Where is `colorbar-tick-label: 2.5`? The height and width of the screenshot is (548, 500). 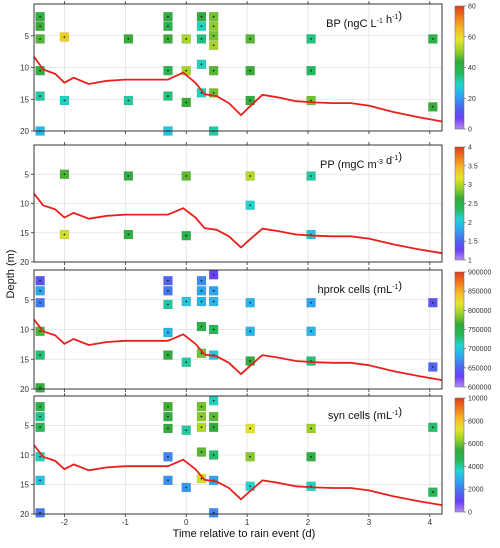
colorbar-tick-label: 2.5 is located at coordinates (473, 204).